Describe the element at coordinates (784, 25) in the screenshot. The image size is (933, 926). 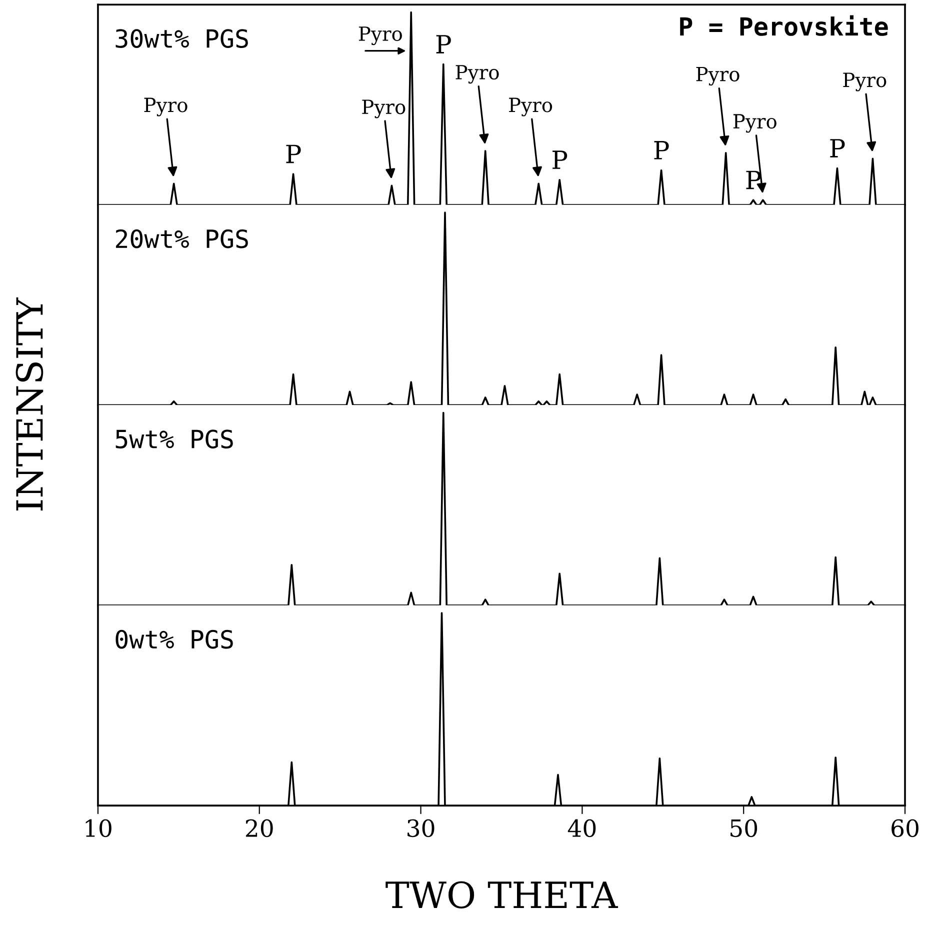
I see `annotation: P = Perovskite` at that location.